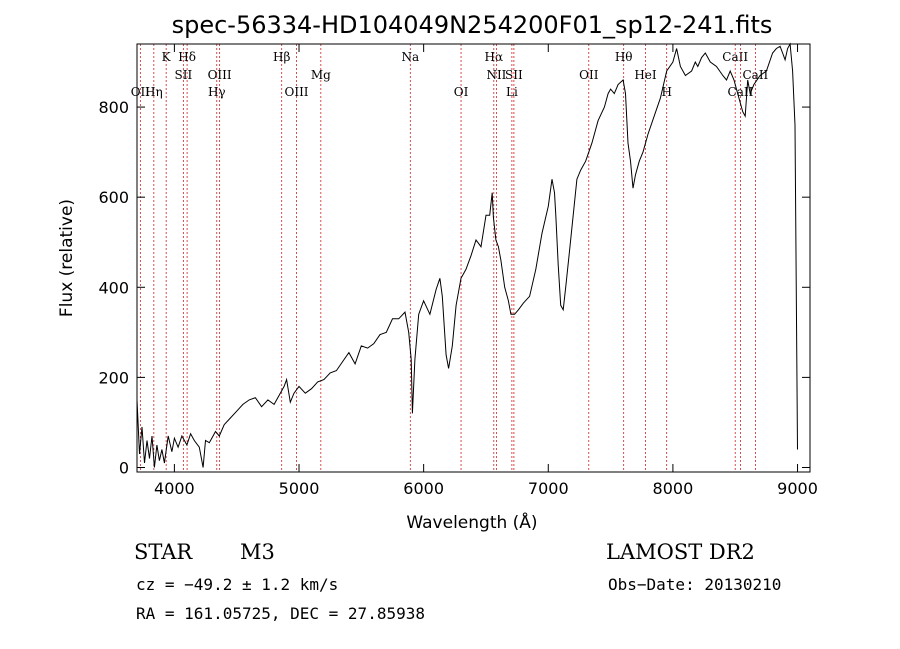 This screenshot has width=900, height=649. Describe the element at coordinates (113, 287) in the screenshot. I see `y-tick-label: 400` at that location.